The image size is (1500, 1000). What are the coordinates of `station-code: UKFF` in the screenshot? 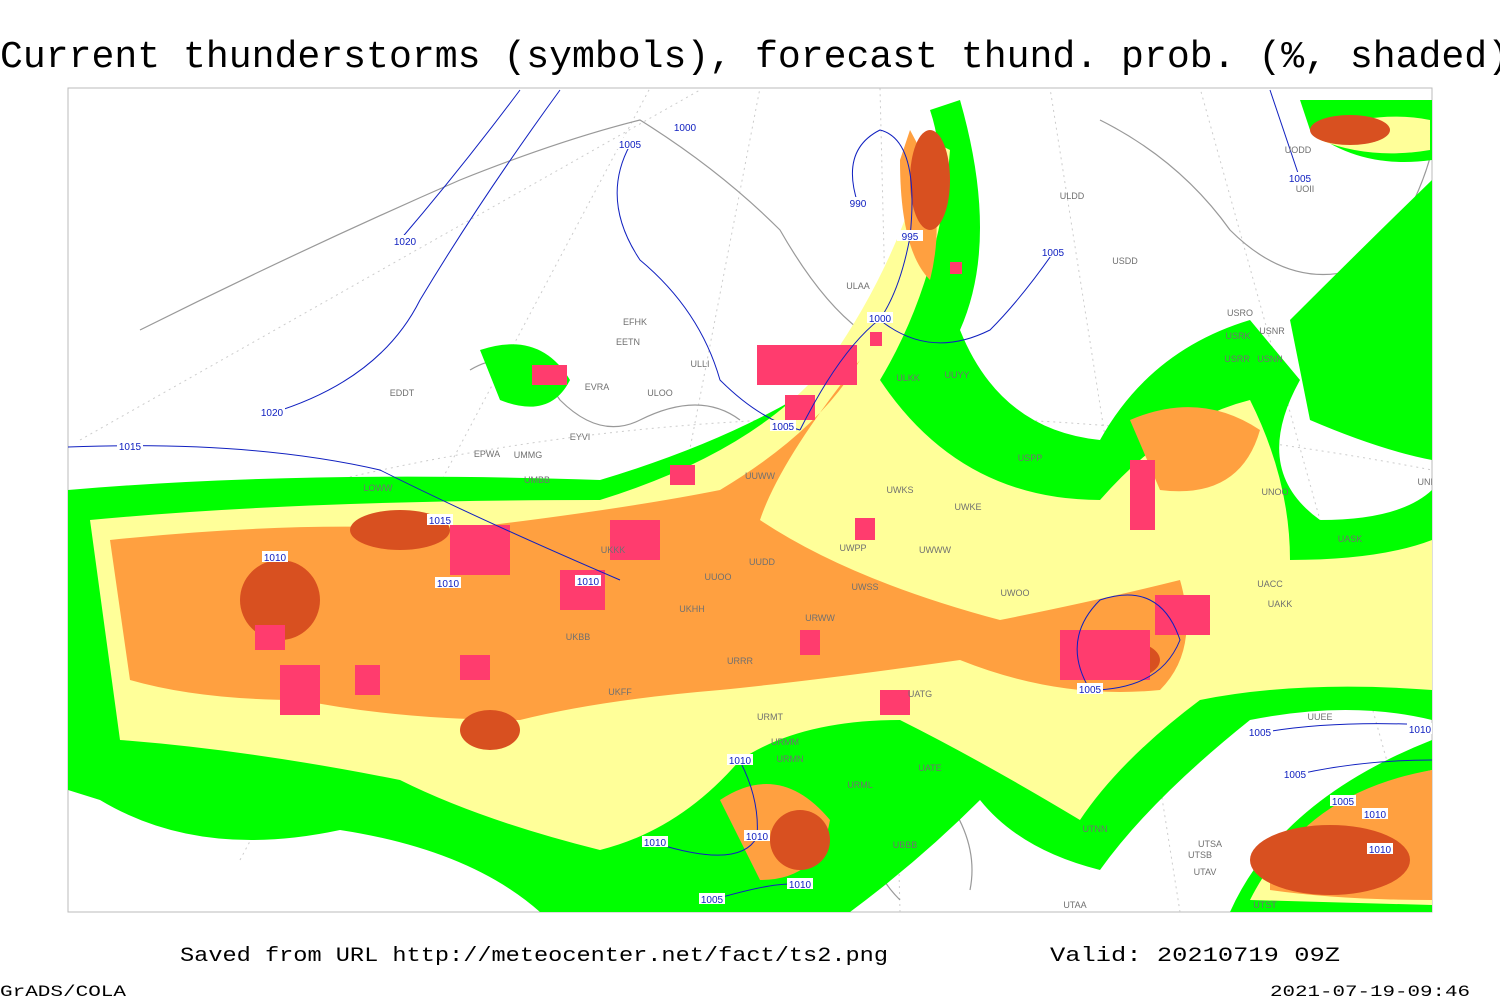 It's located at (620, 692).